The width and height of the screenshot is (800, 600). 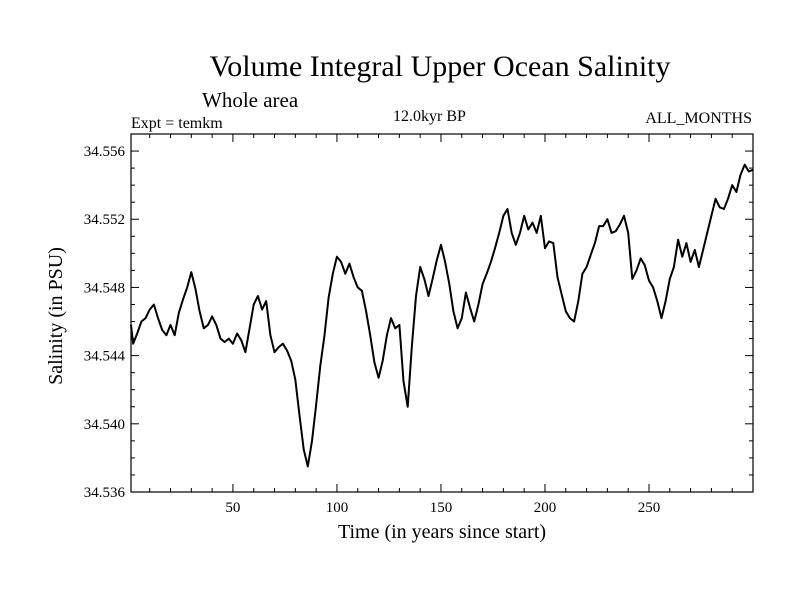 I want to click on x-tick-label: 200, so click(x=545, y=508).